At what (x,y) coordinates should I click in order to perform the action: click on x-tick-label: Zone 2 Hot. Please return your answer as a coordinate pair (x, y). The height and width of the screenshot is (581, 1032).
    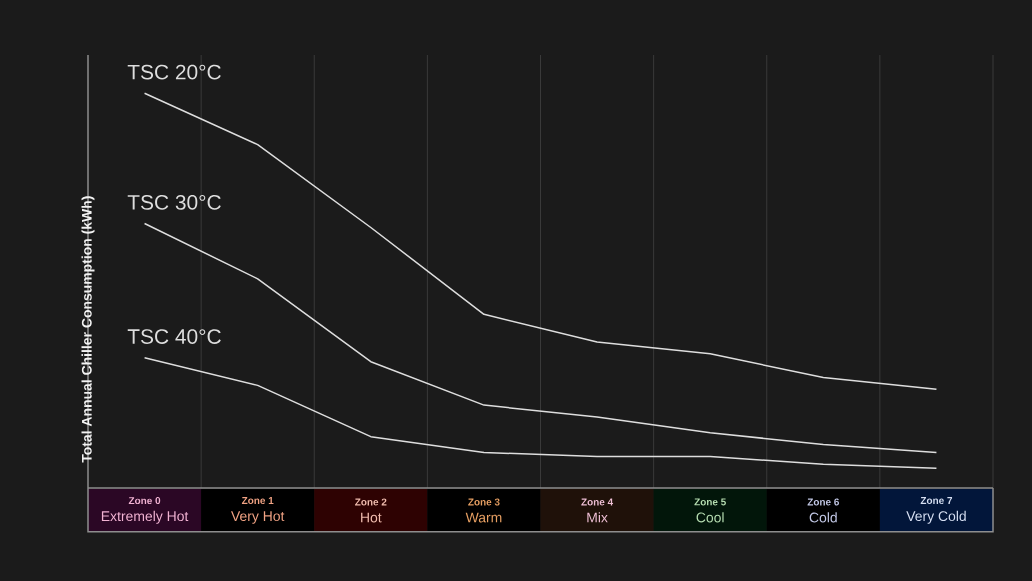
    Looking at the image, I should click on (371, 510).